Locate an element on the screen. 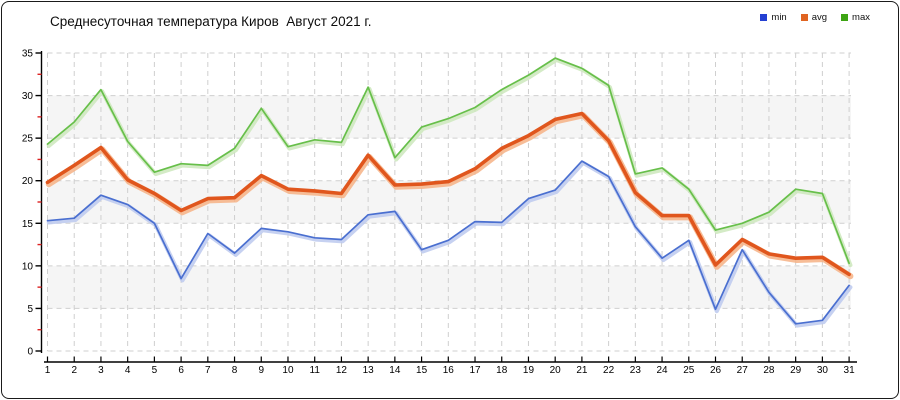  svg-text: 31 is located at coordinates (850, 370).